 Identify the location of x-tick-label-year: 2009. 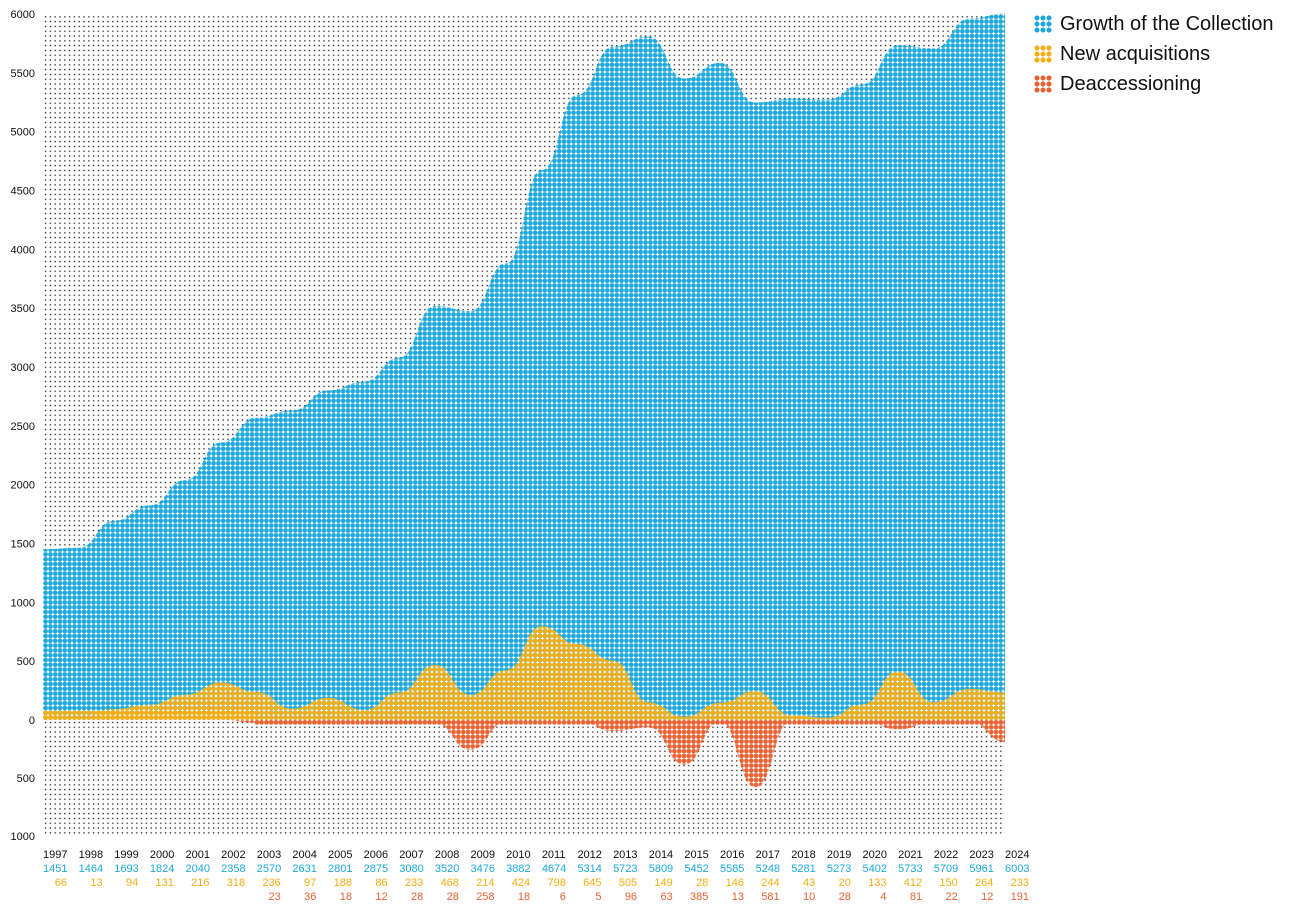
(483, 855).